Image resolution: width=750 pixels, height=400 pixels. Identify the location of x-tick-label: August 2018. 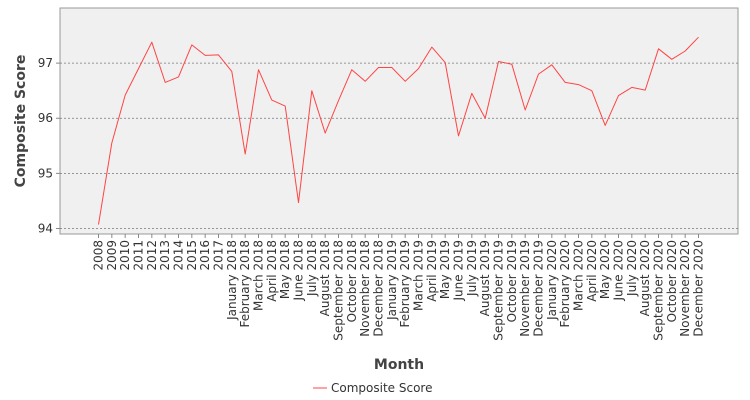
(325, 278).